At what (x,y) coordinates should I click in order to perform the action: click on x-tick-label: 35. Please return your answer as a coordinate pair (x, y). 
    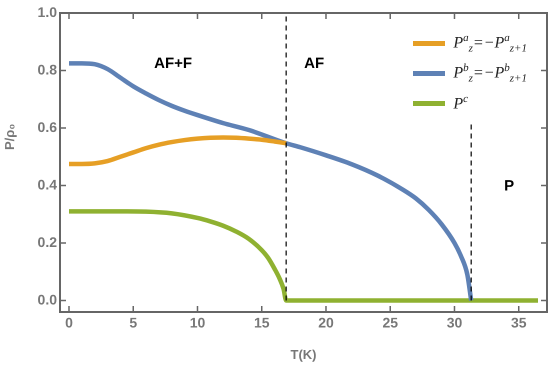
    Looking at the image, I should click on (518, 322).